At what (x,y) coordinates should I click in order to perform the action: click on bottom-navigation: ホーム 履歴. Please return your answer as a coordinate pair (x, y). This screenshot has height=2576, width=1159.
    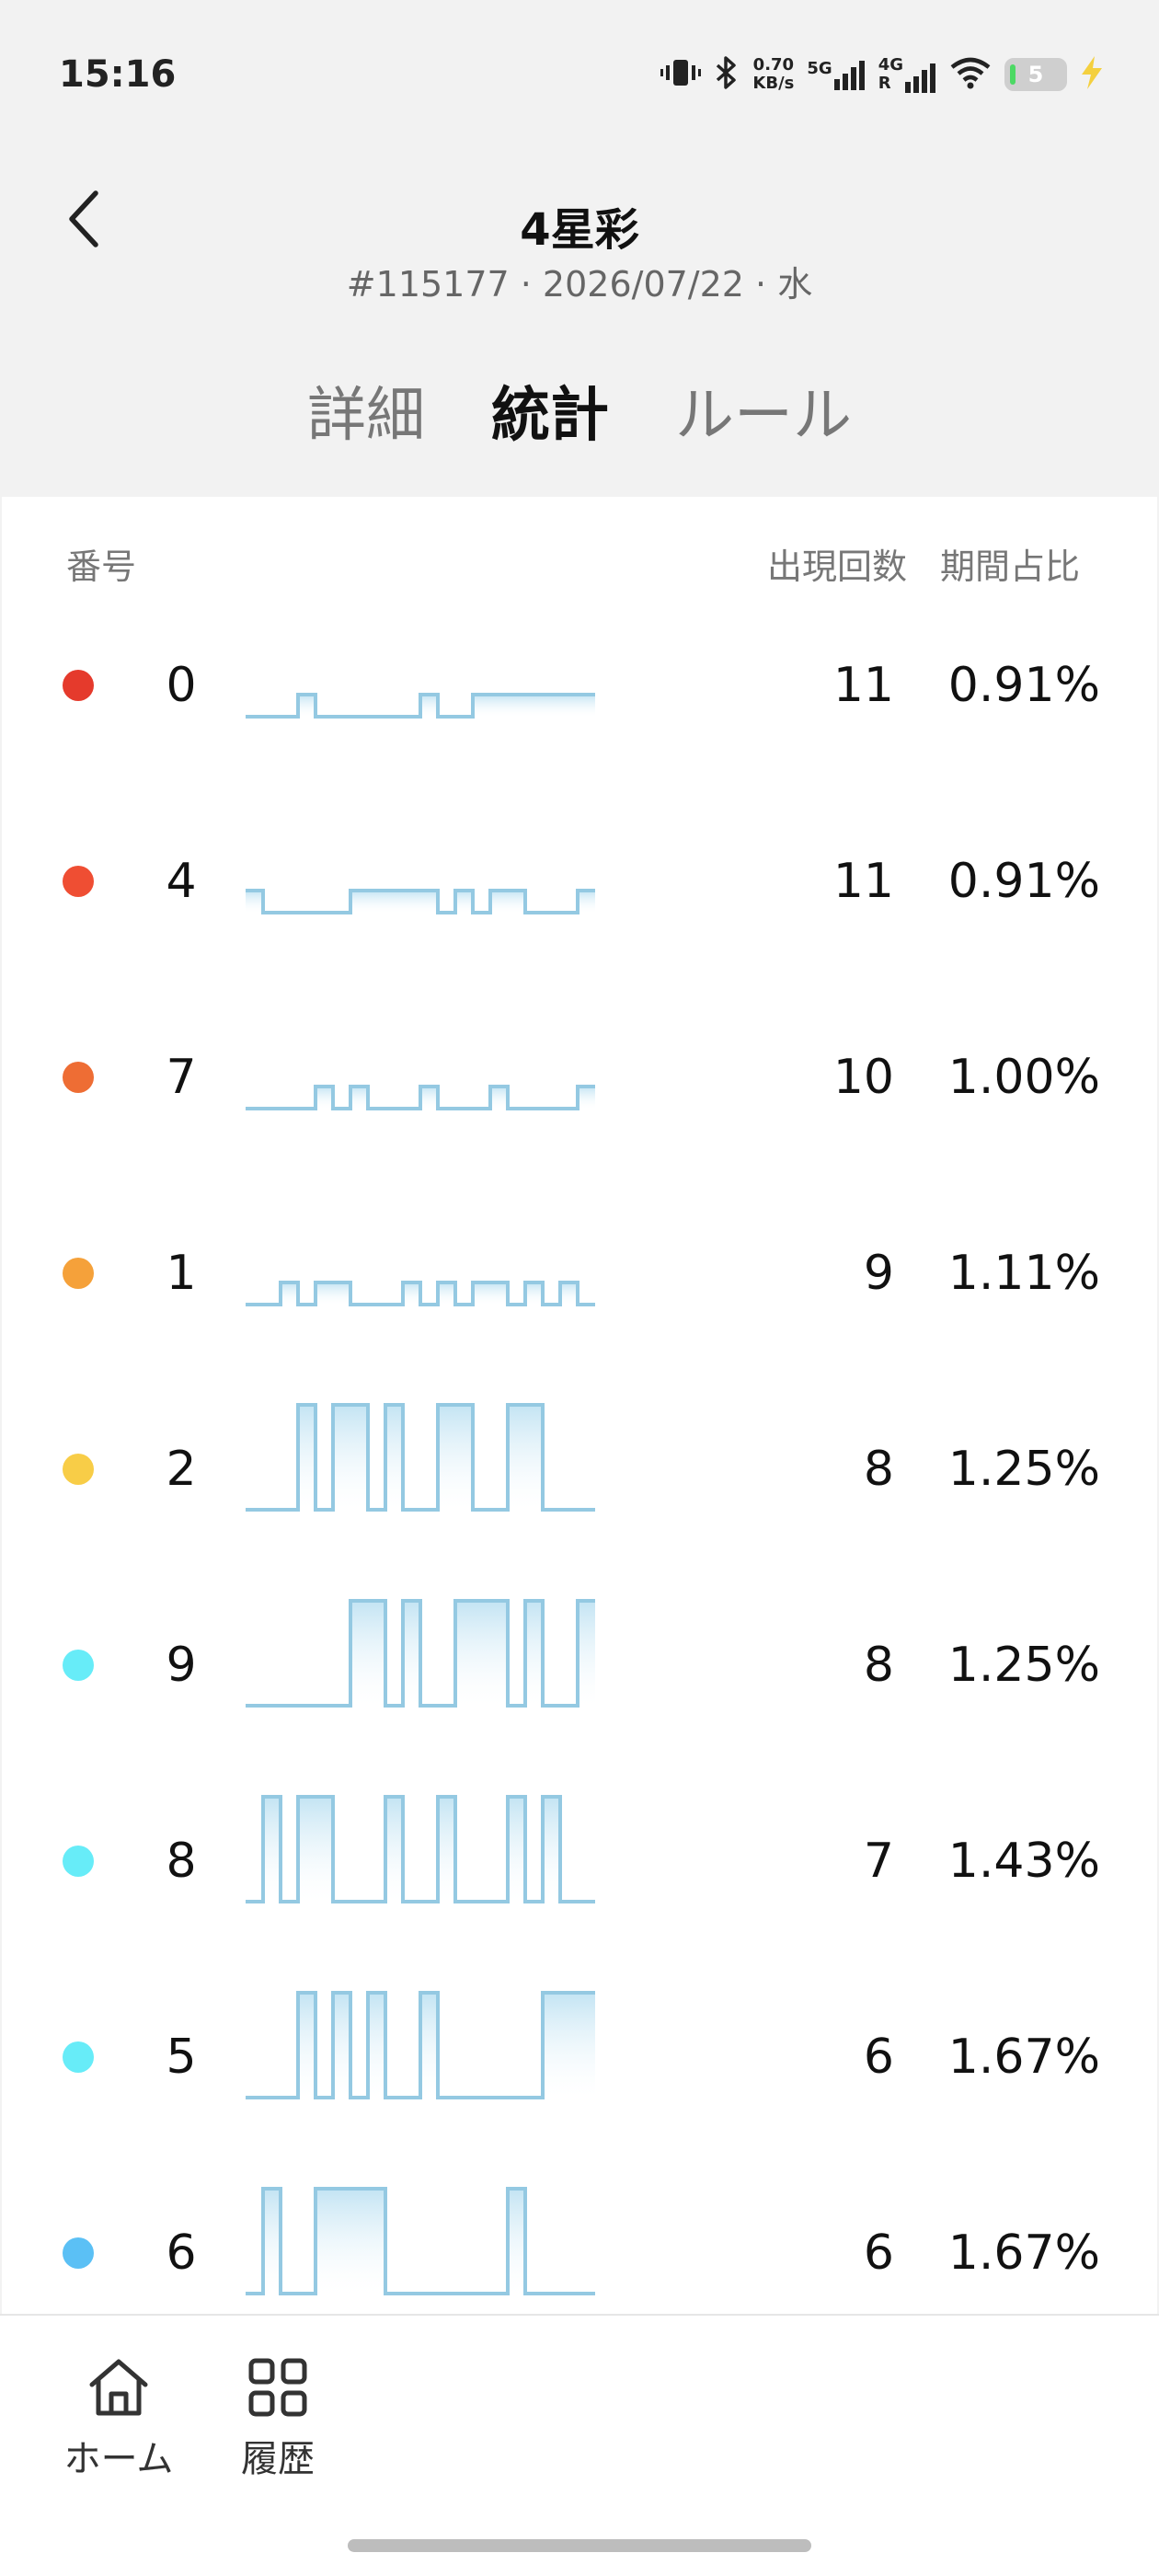
    Looking at the image, I should click on (579, 2446).